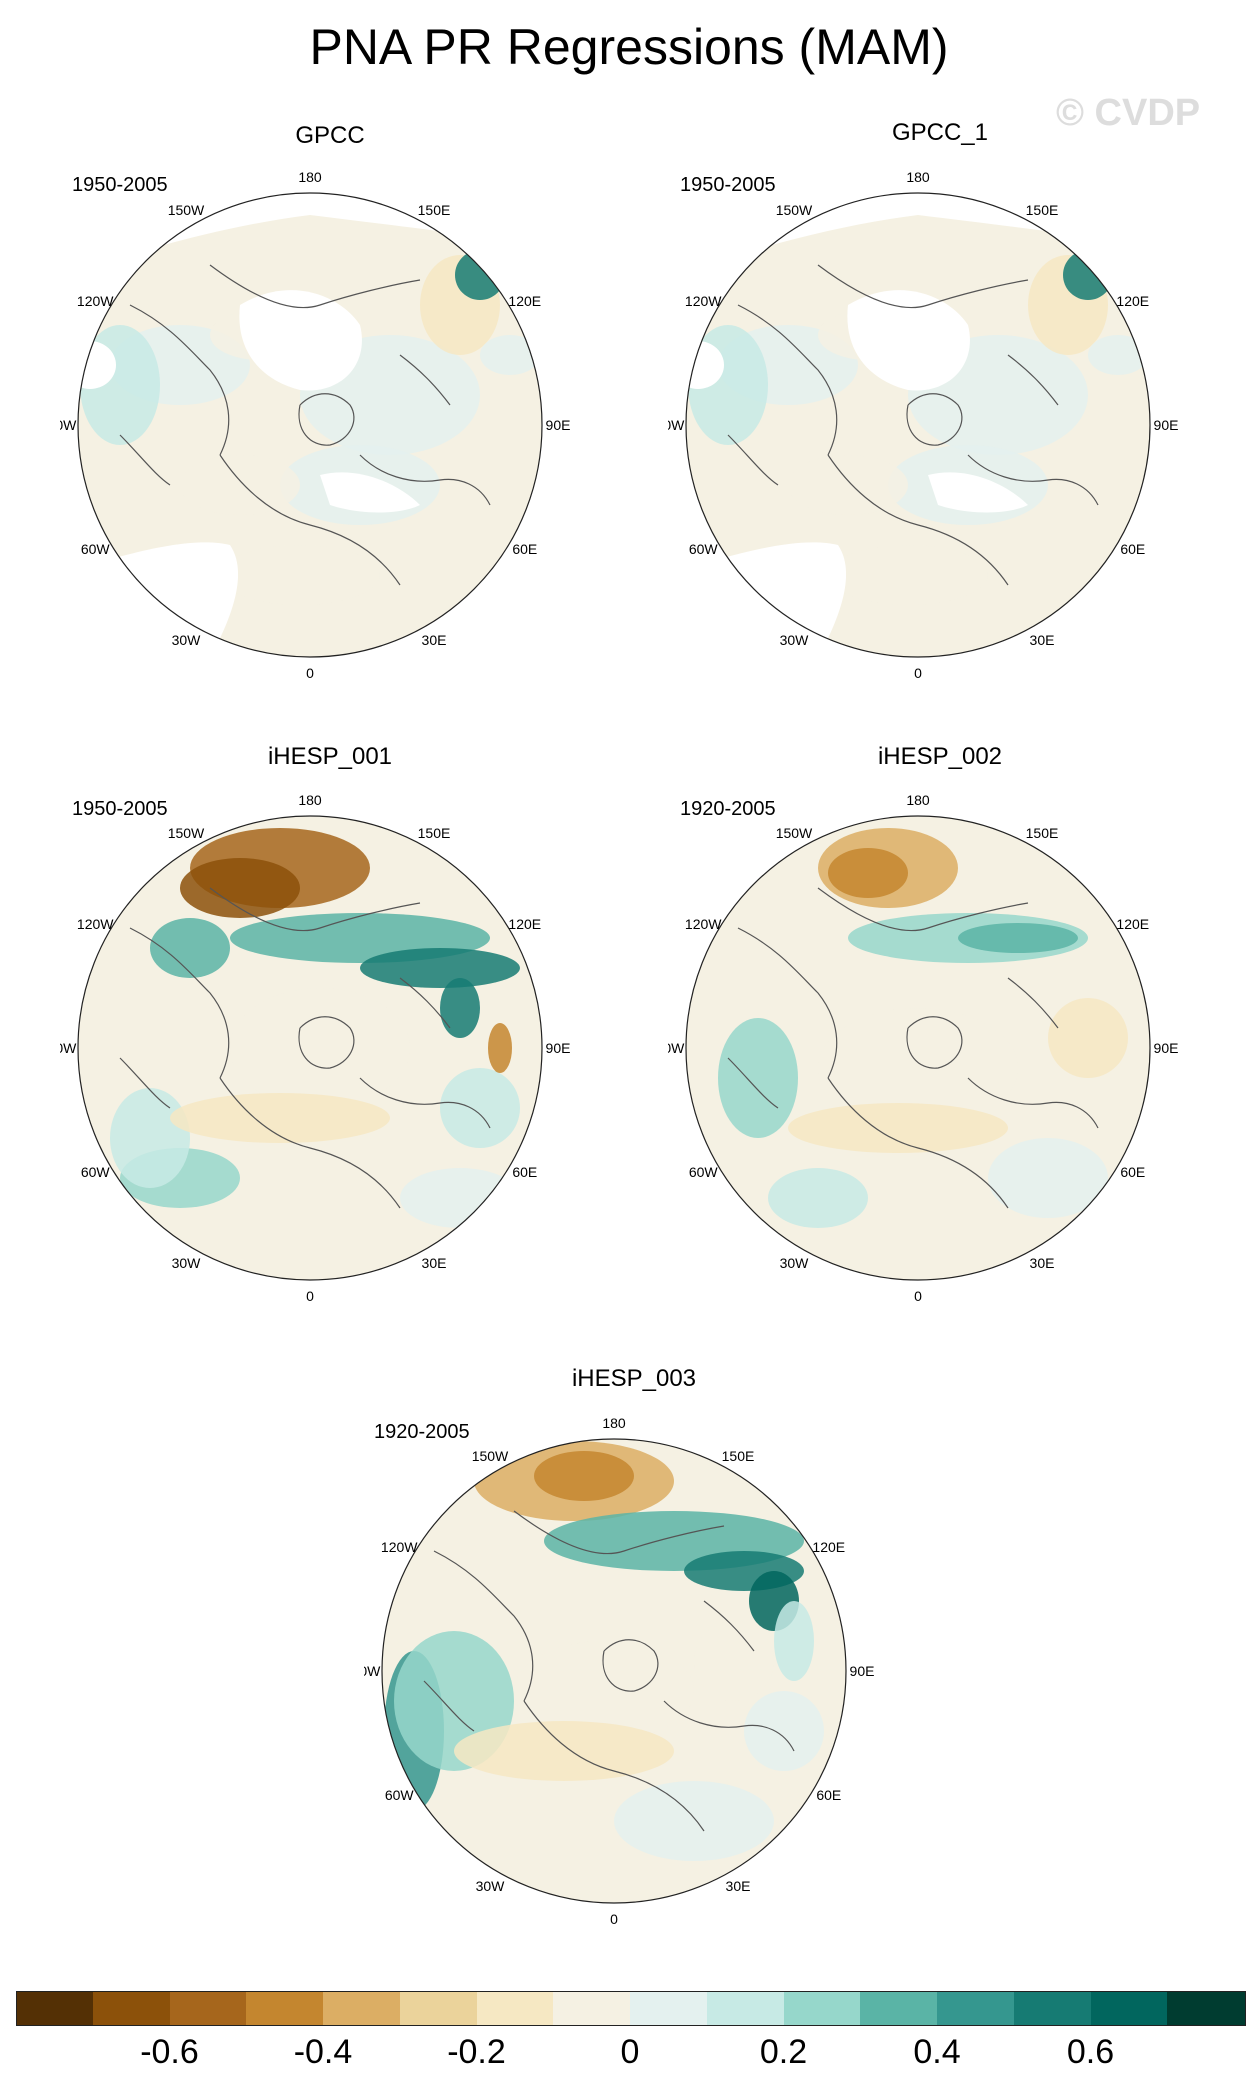  What do you see at coordinates (728, 809) in the screenshot?
I see `panel-period-ihesp-002: 1920-2005` at bounding box center [728, 809].